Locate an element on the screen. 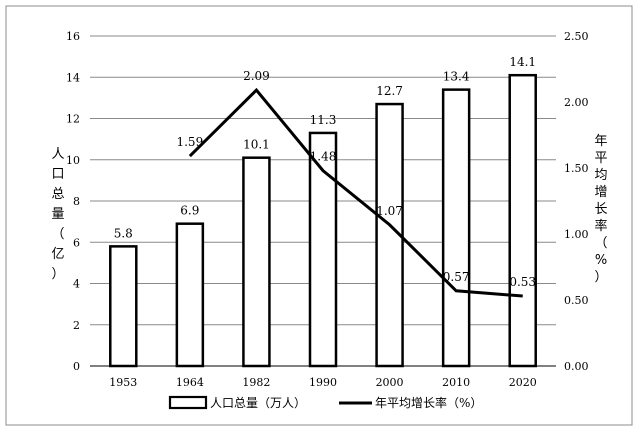  y2-tick-label: 2.00 is located at coordinates (576, 102).